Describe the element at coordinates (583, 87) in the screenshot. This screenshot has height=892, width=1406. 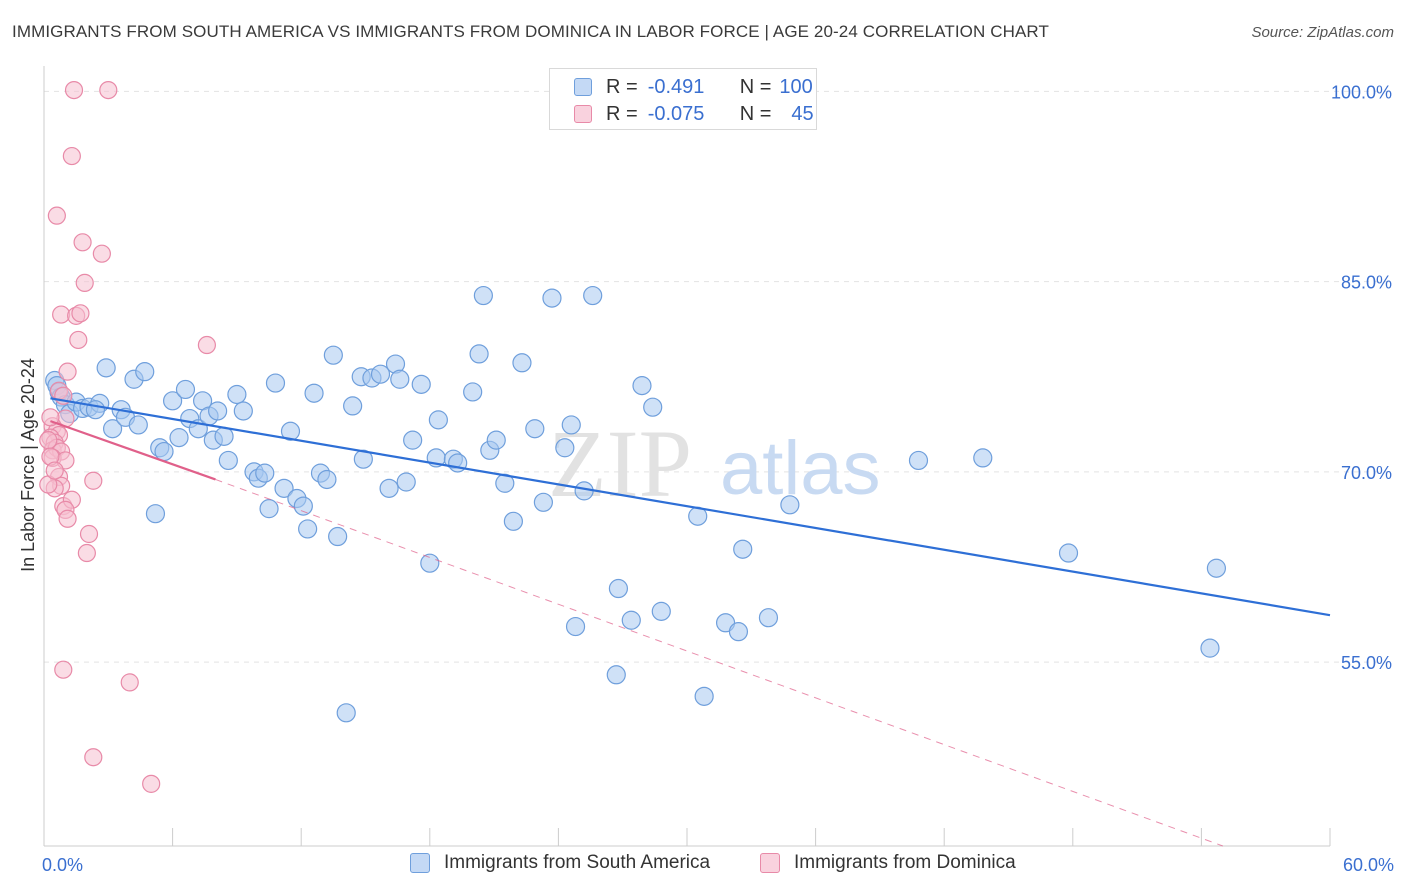
I see `stats-swatch-blue` at that location.